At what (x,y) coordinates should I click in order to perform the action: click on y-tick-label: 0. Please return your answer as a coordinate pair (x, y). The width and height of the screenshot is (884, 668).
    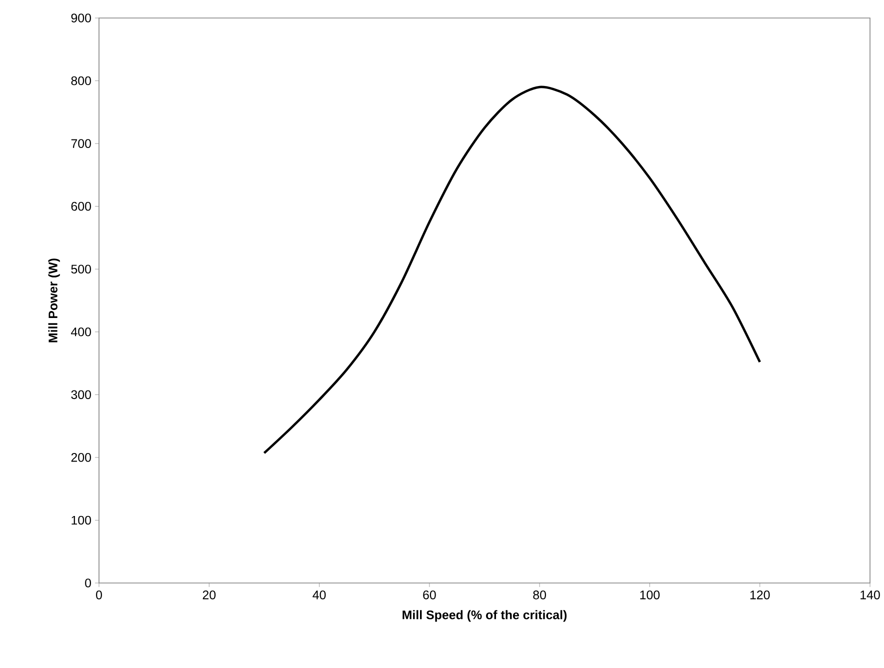
    Looking at the image, I should click on (88, 583).